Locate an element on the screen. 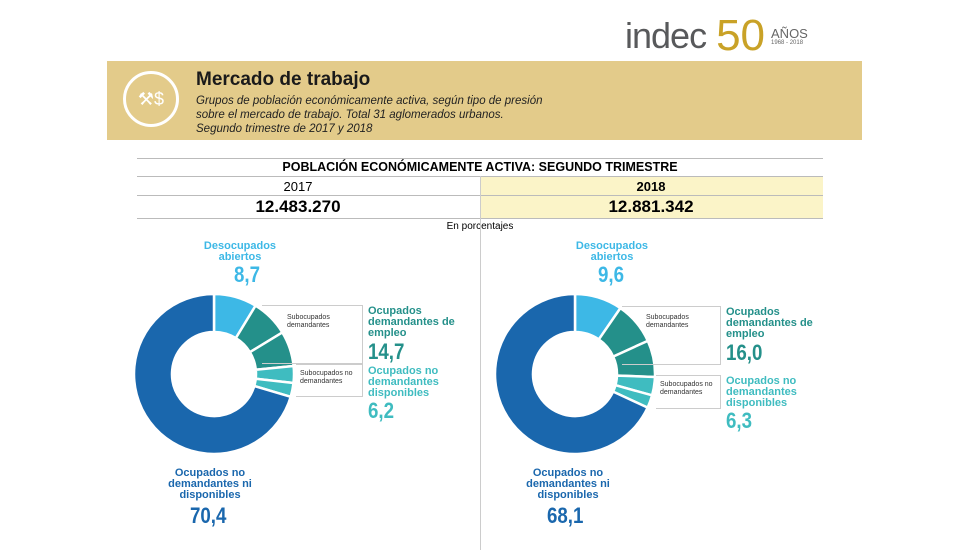  value-ocupados-nodem-nodisp-2017: 70,4 is located at coordinates (208, 515).